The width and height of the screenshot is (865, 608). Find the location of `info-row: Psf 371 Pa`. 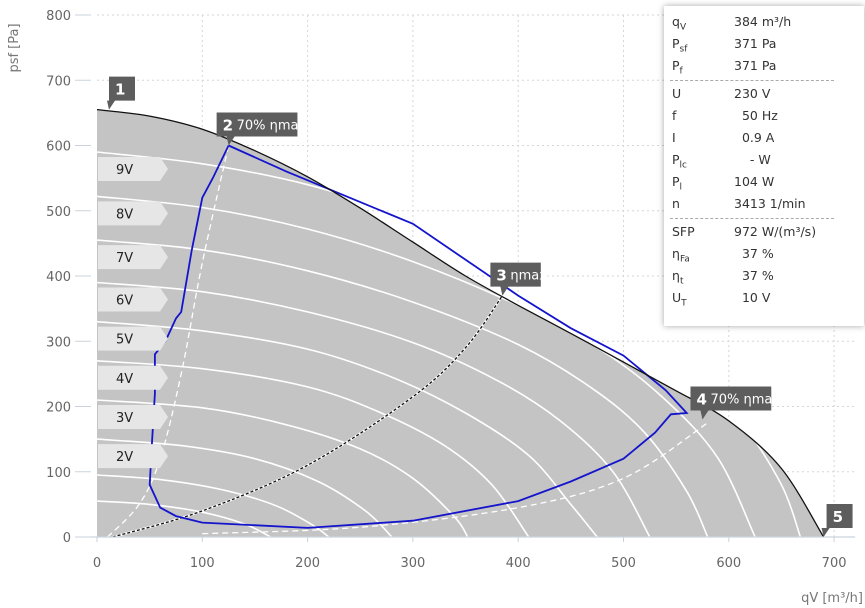

info-row: Psf 371 Pa is located at coordinates (764, 44).